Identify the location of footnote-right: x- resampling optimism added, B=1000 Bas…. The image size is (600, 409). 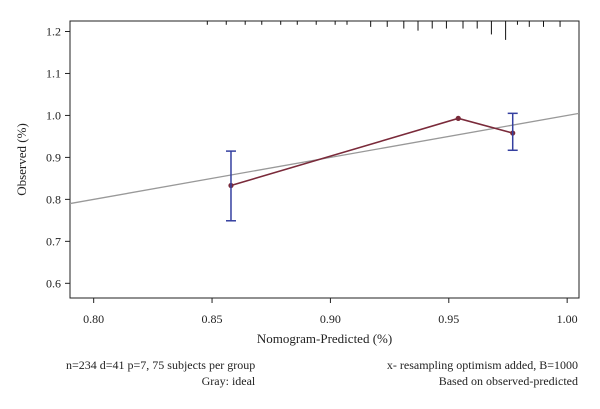
(482, 373).